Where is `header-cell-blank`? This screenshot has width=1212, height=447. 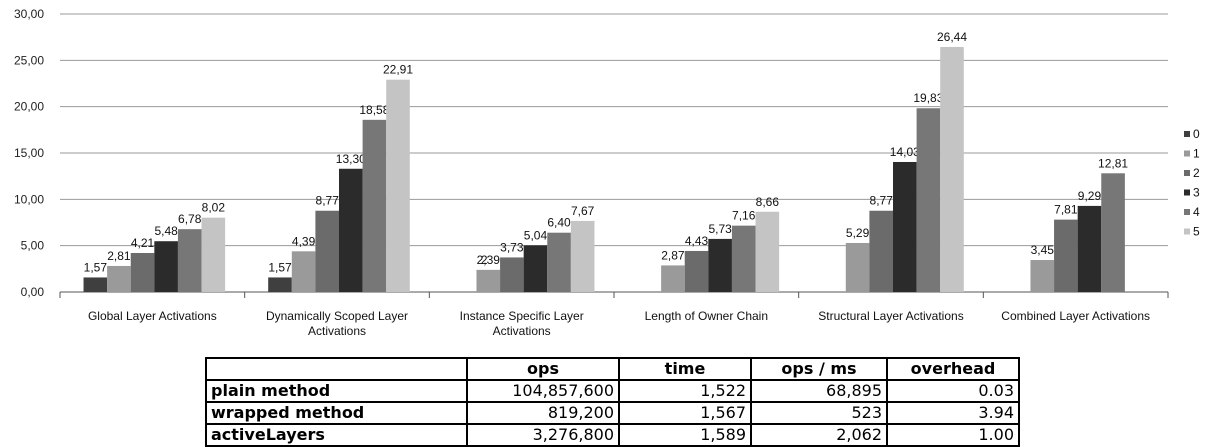
header-cell-blank is located at coordinates (336, 369).